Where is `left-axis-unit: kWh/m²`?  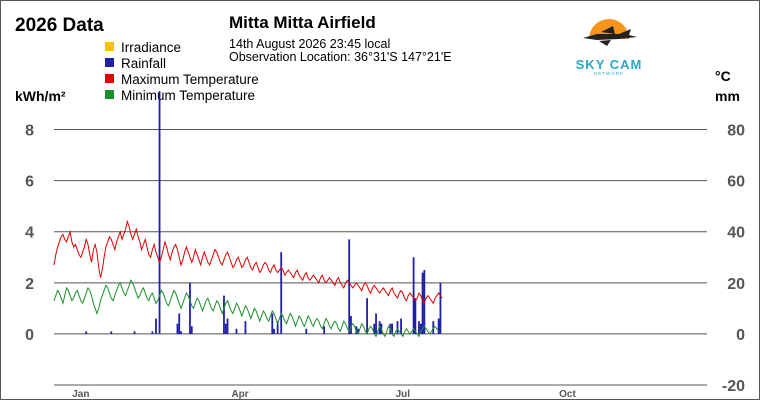 left-axis-unit: kWh/m² is located at coordinates (40, 96).